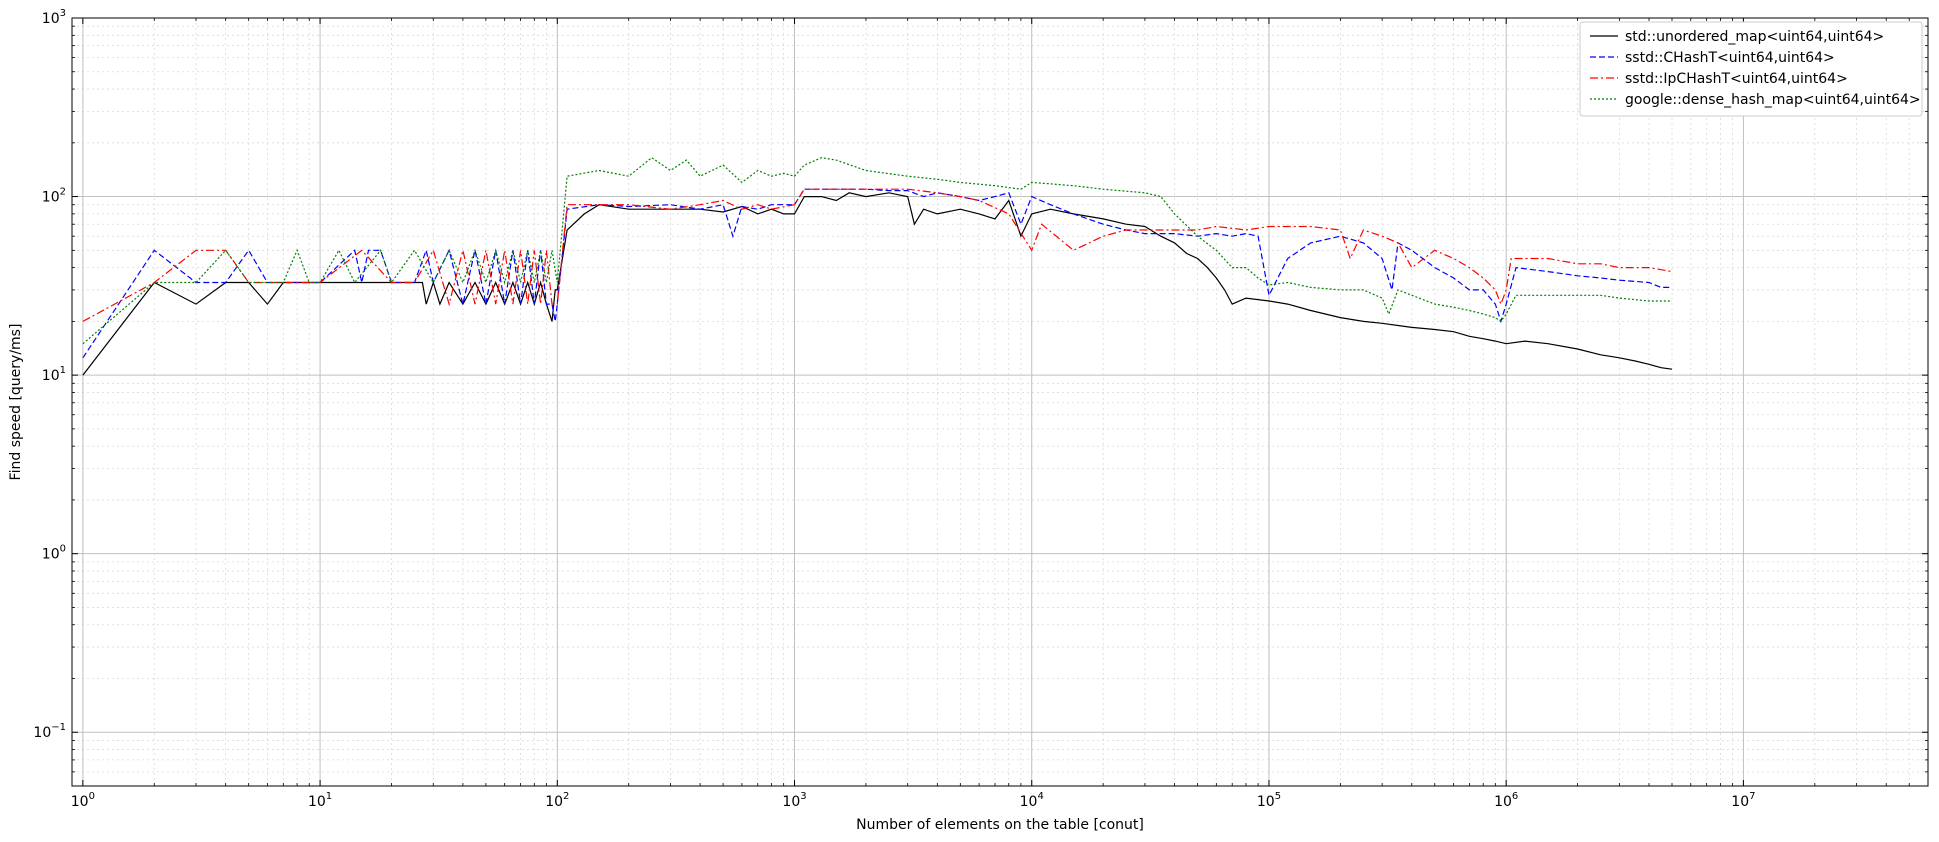 This screenshot has width=1939, height=842. Describe the element at coordinates (1743, 800) in the screenshot. I see `x-tick-label: 10⁷` at that location.